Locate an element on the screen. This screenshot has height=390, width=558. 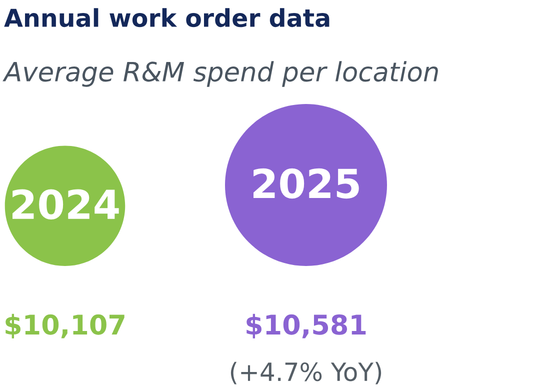
text: Annual work order data is located at coordinates (167, 18).